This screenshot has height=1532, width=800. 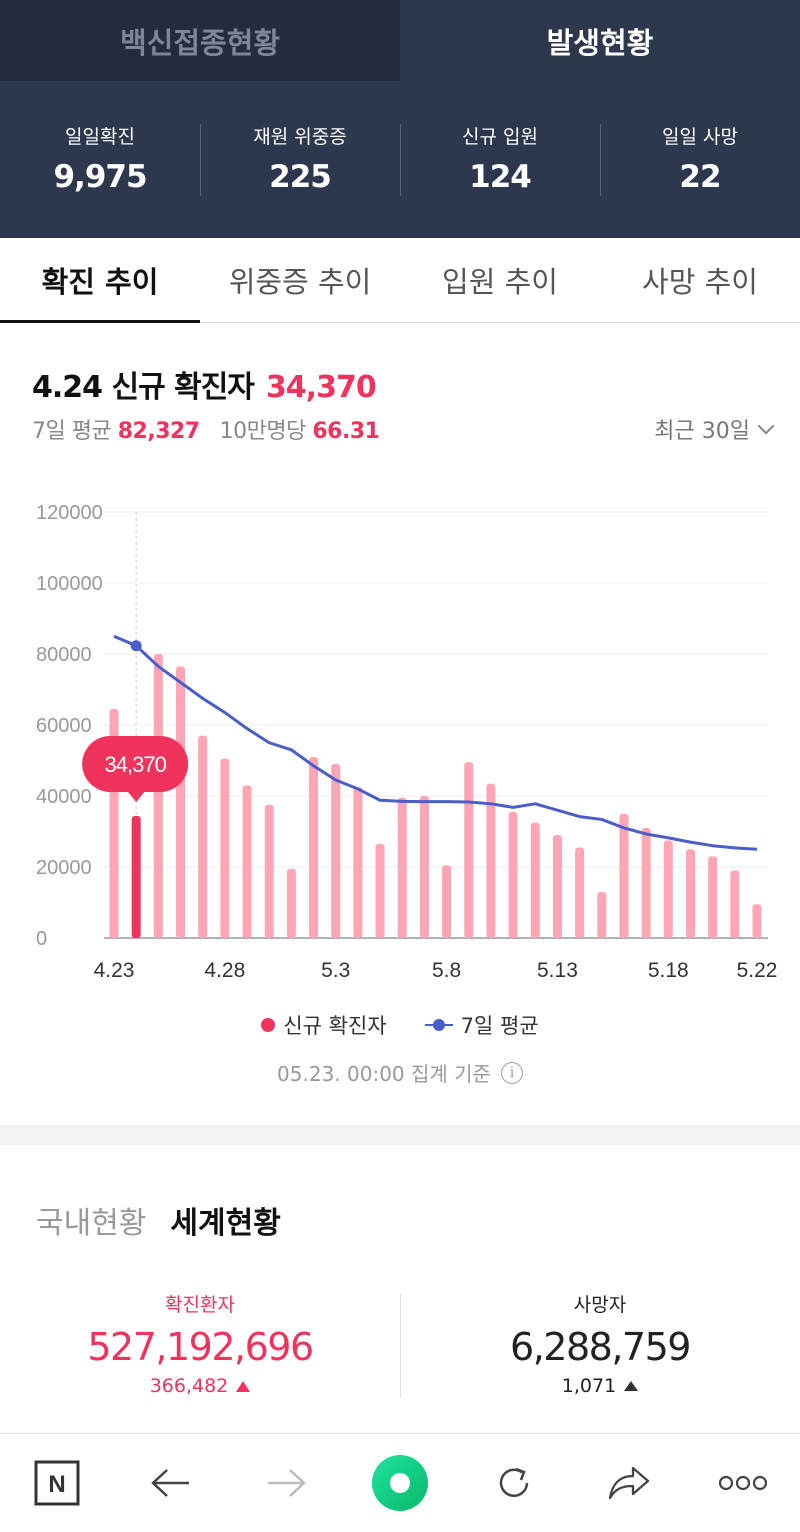 What do you see at coordinates (64, 868) in the screenshot?
I see `y-tick-label: 20000` at bounding box center [64, 868].